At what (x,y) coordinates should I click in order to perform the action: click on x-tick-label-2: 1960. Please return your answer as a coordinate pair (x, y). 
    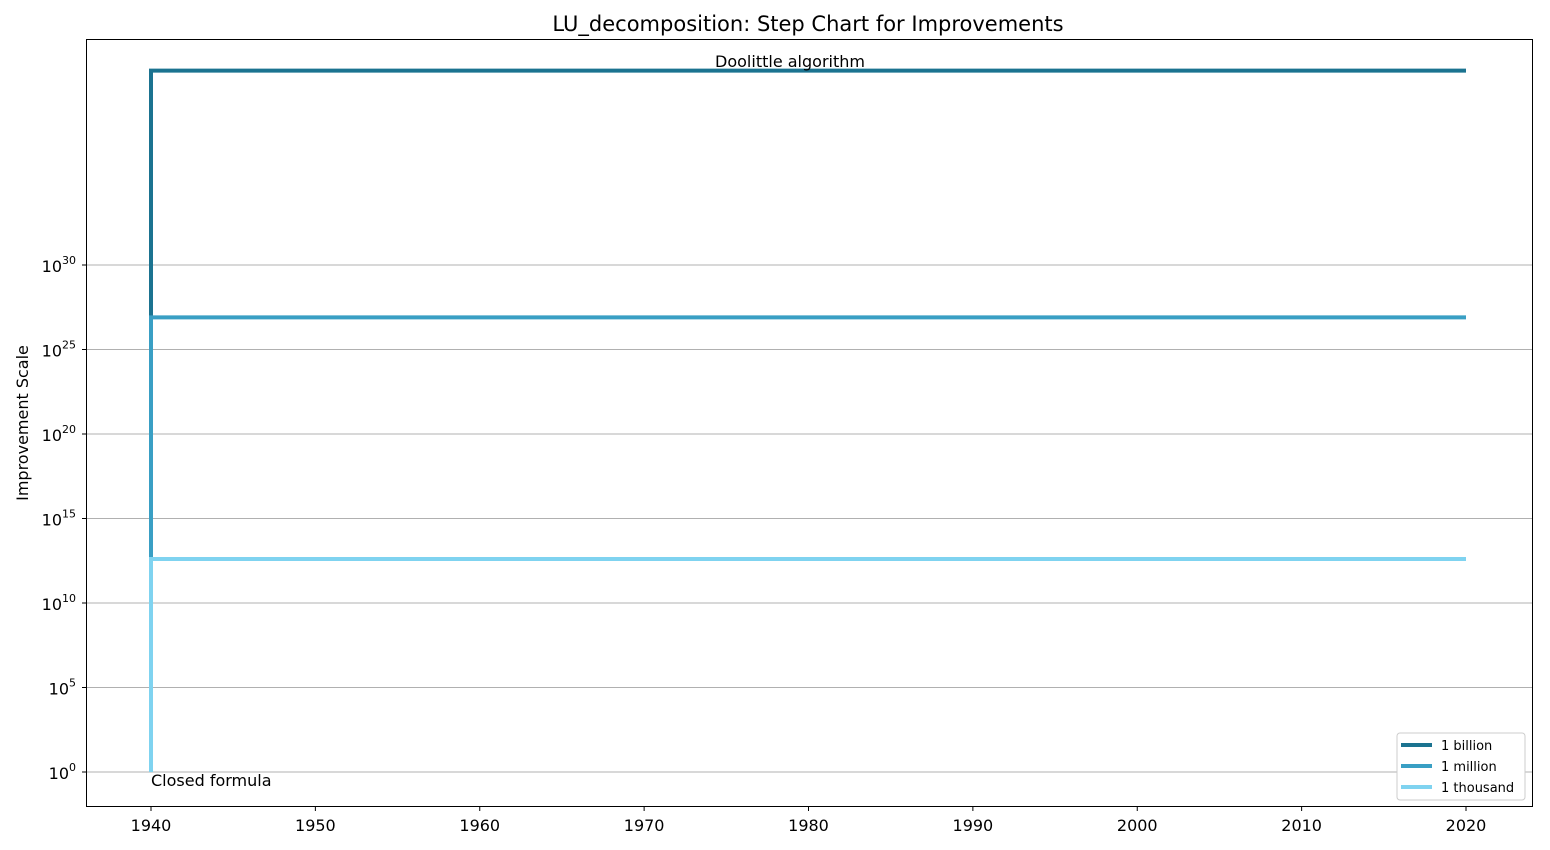
    Looking at the image, I should click on (479, 825).